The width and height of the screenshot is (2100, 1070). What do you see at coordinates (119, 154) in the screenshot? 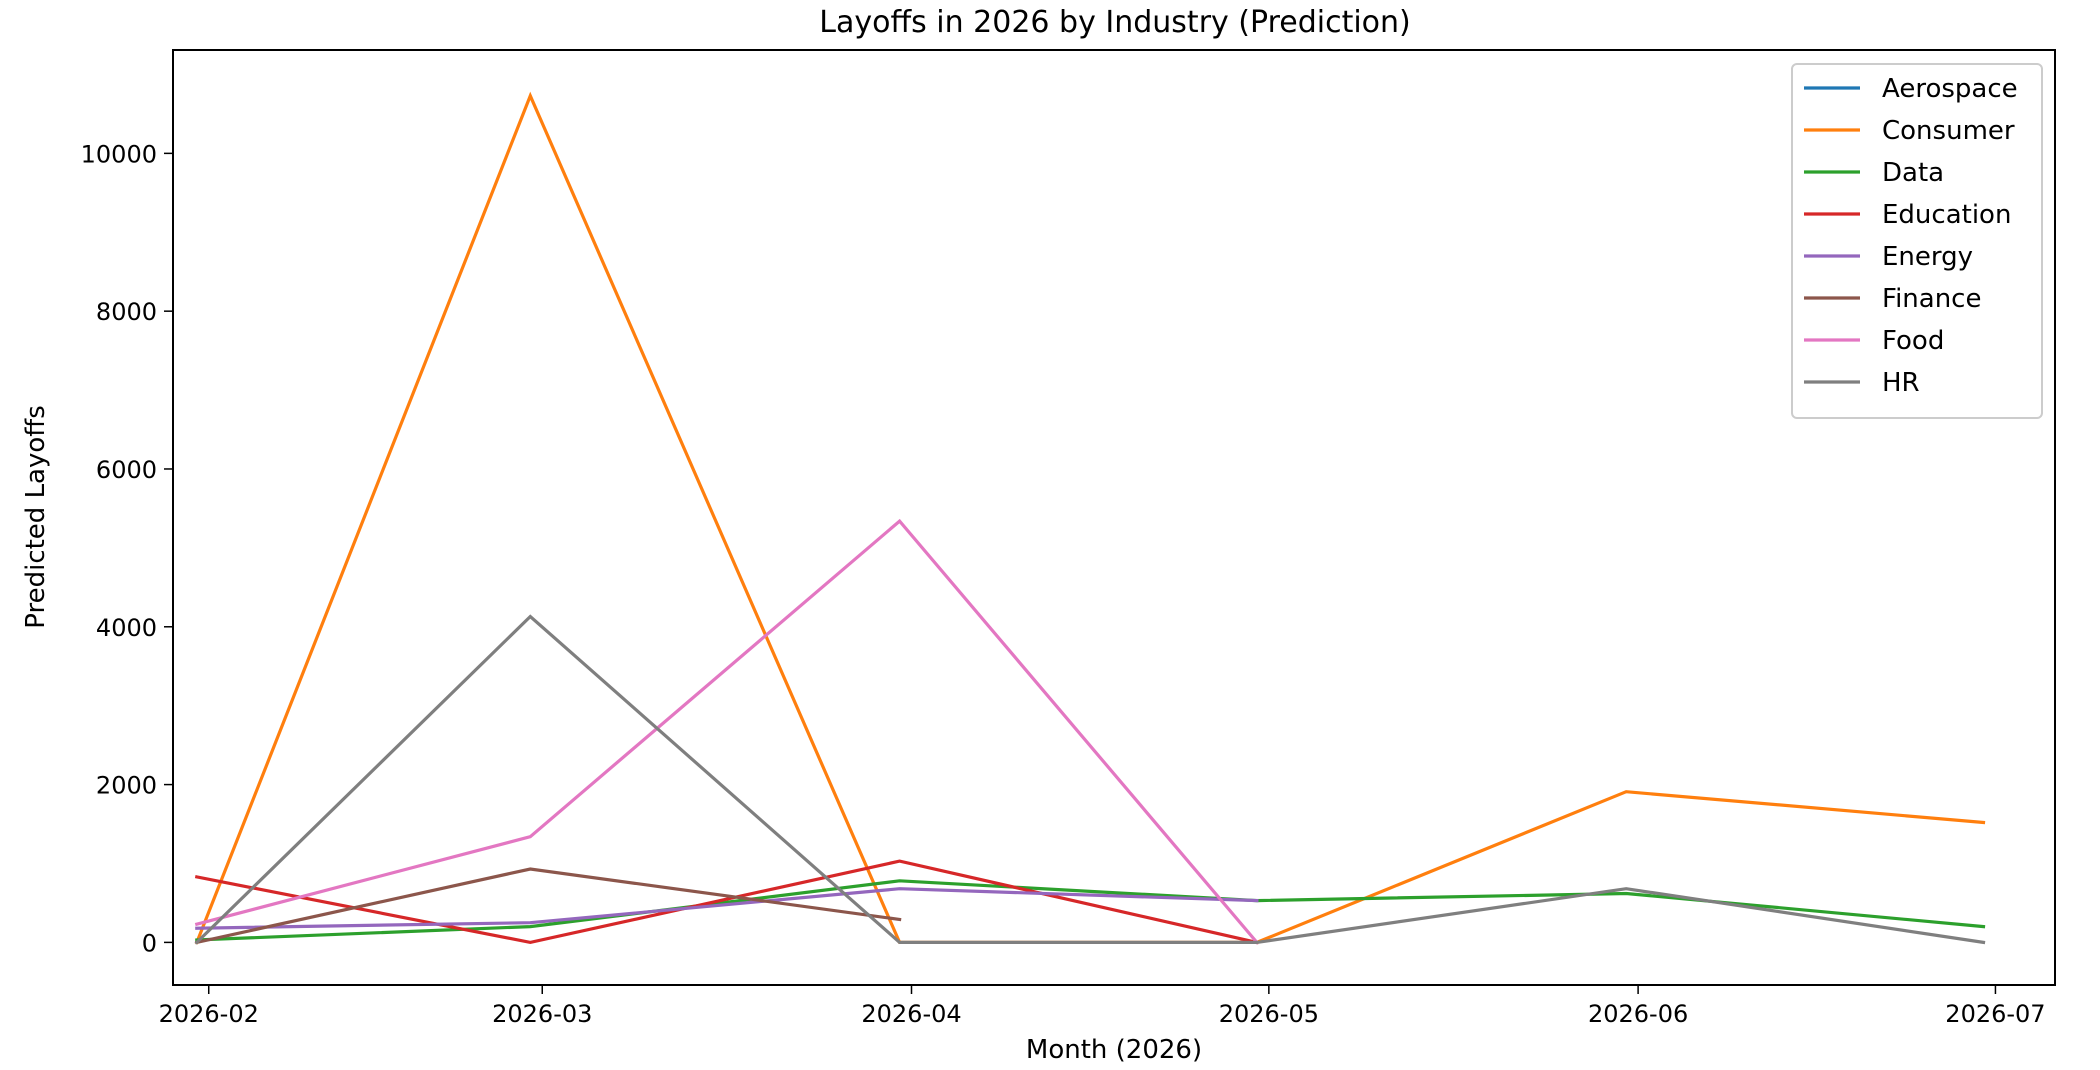
I see `y-tick-label: 10000` at bounding box center [119, 154].